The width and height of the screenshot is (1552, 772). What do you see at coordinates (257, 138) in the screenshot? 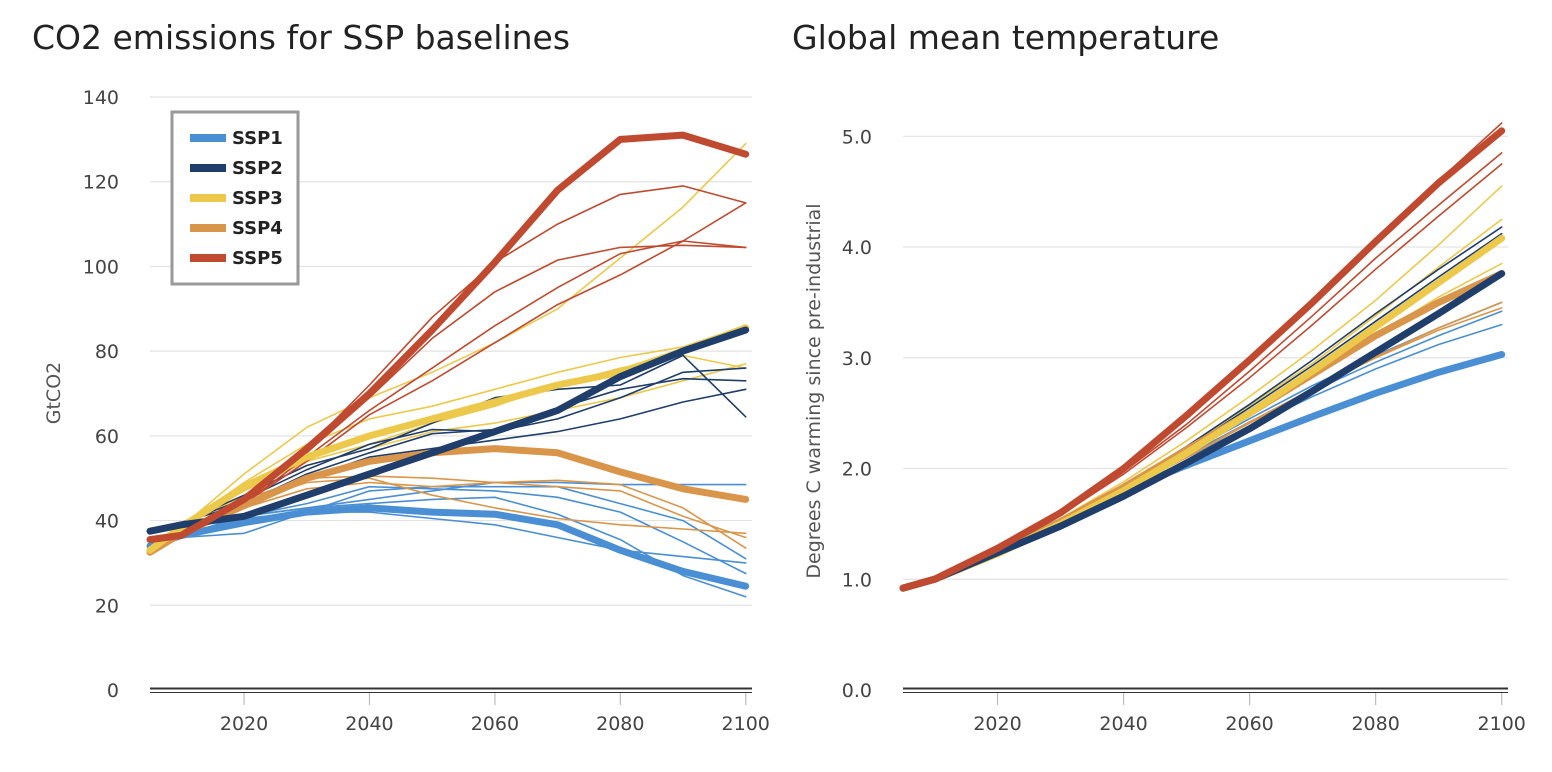
I see `legend-label-ssp1: SSP1` at bounding box center [257, 138].